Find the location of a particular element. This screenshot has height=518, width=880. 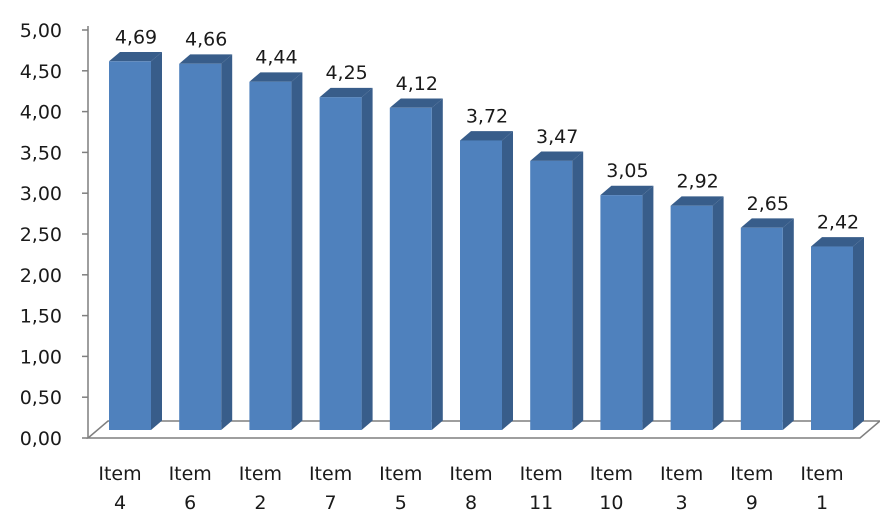

x-tick-label: Item 9 is located at coordinates (751, 488).